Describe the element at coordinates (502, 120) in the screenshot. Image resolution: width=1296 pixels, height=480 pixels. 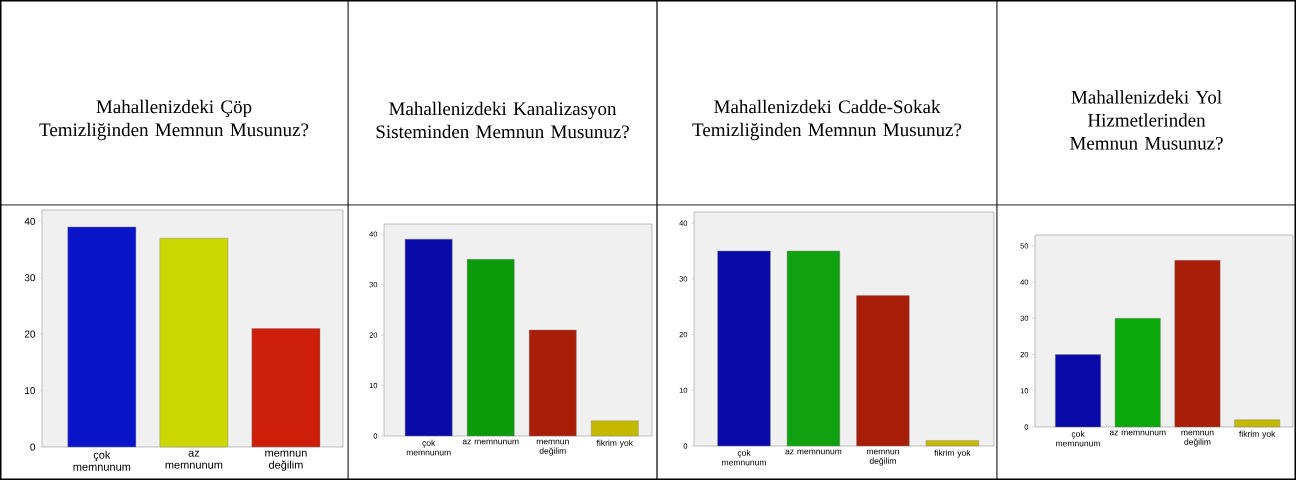
I see `chart-title: Mahallenizdeki Kanalizasyon Sisteminden Memnun Musunuz?` at that location.